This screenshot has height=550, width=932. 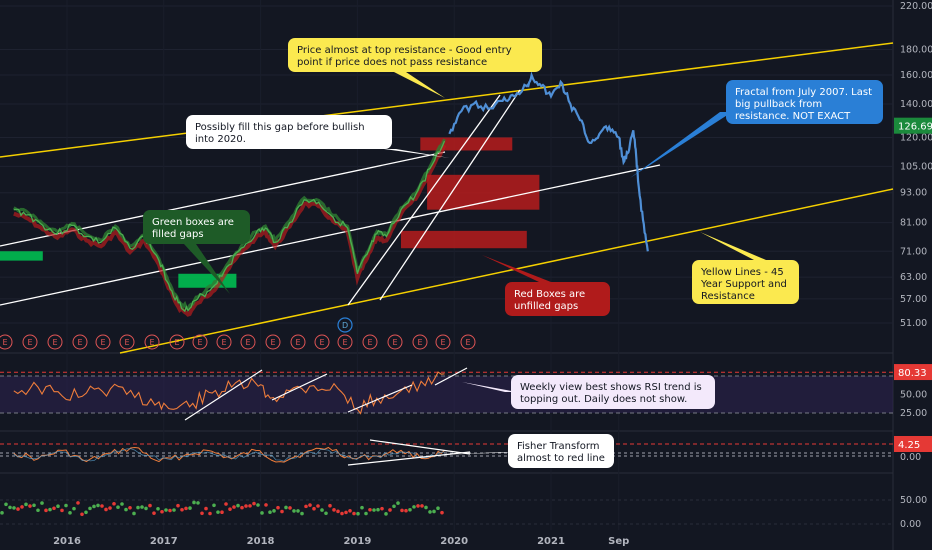 I want to click on gap-box-filled, so click(x=21, y=256).